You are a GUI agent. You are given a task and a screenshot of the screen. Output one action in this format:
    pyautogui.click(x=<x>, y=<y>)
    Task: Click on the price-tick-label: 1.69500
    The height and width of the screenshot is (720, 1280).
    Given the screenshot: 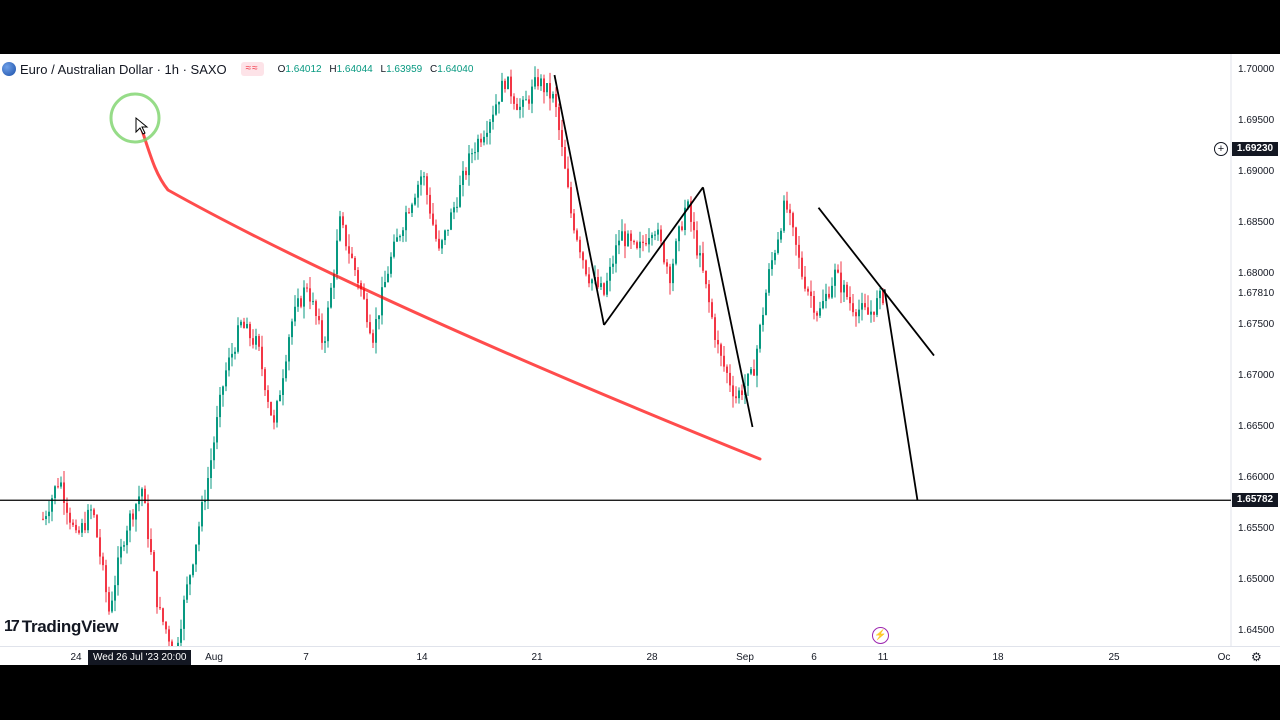 What is the action you would take?
    pyautogui.click(x=1256, y=120)
    